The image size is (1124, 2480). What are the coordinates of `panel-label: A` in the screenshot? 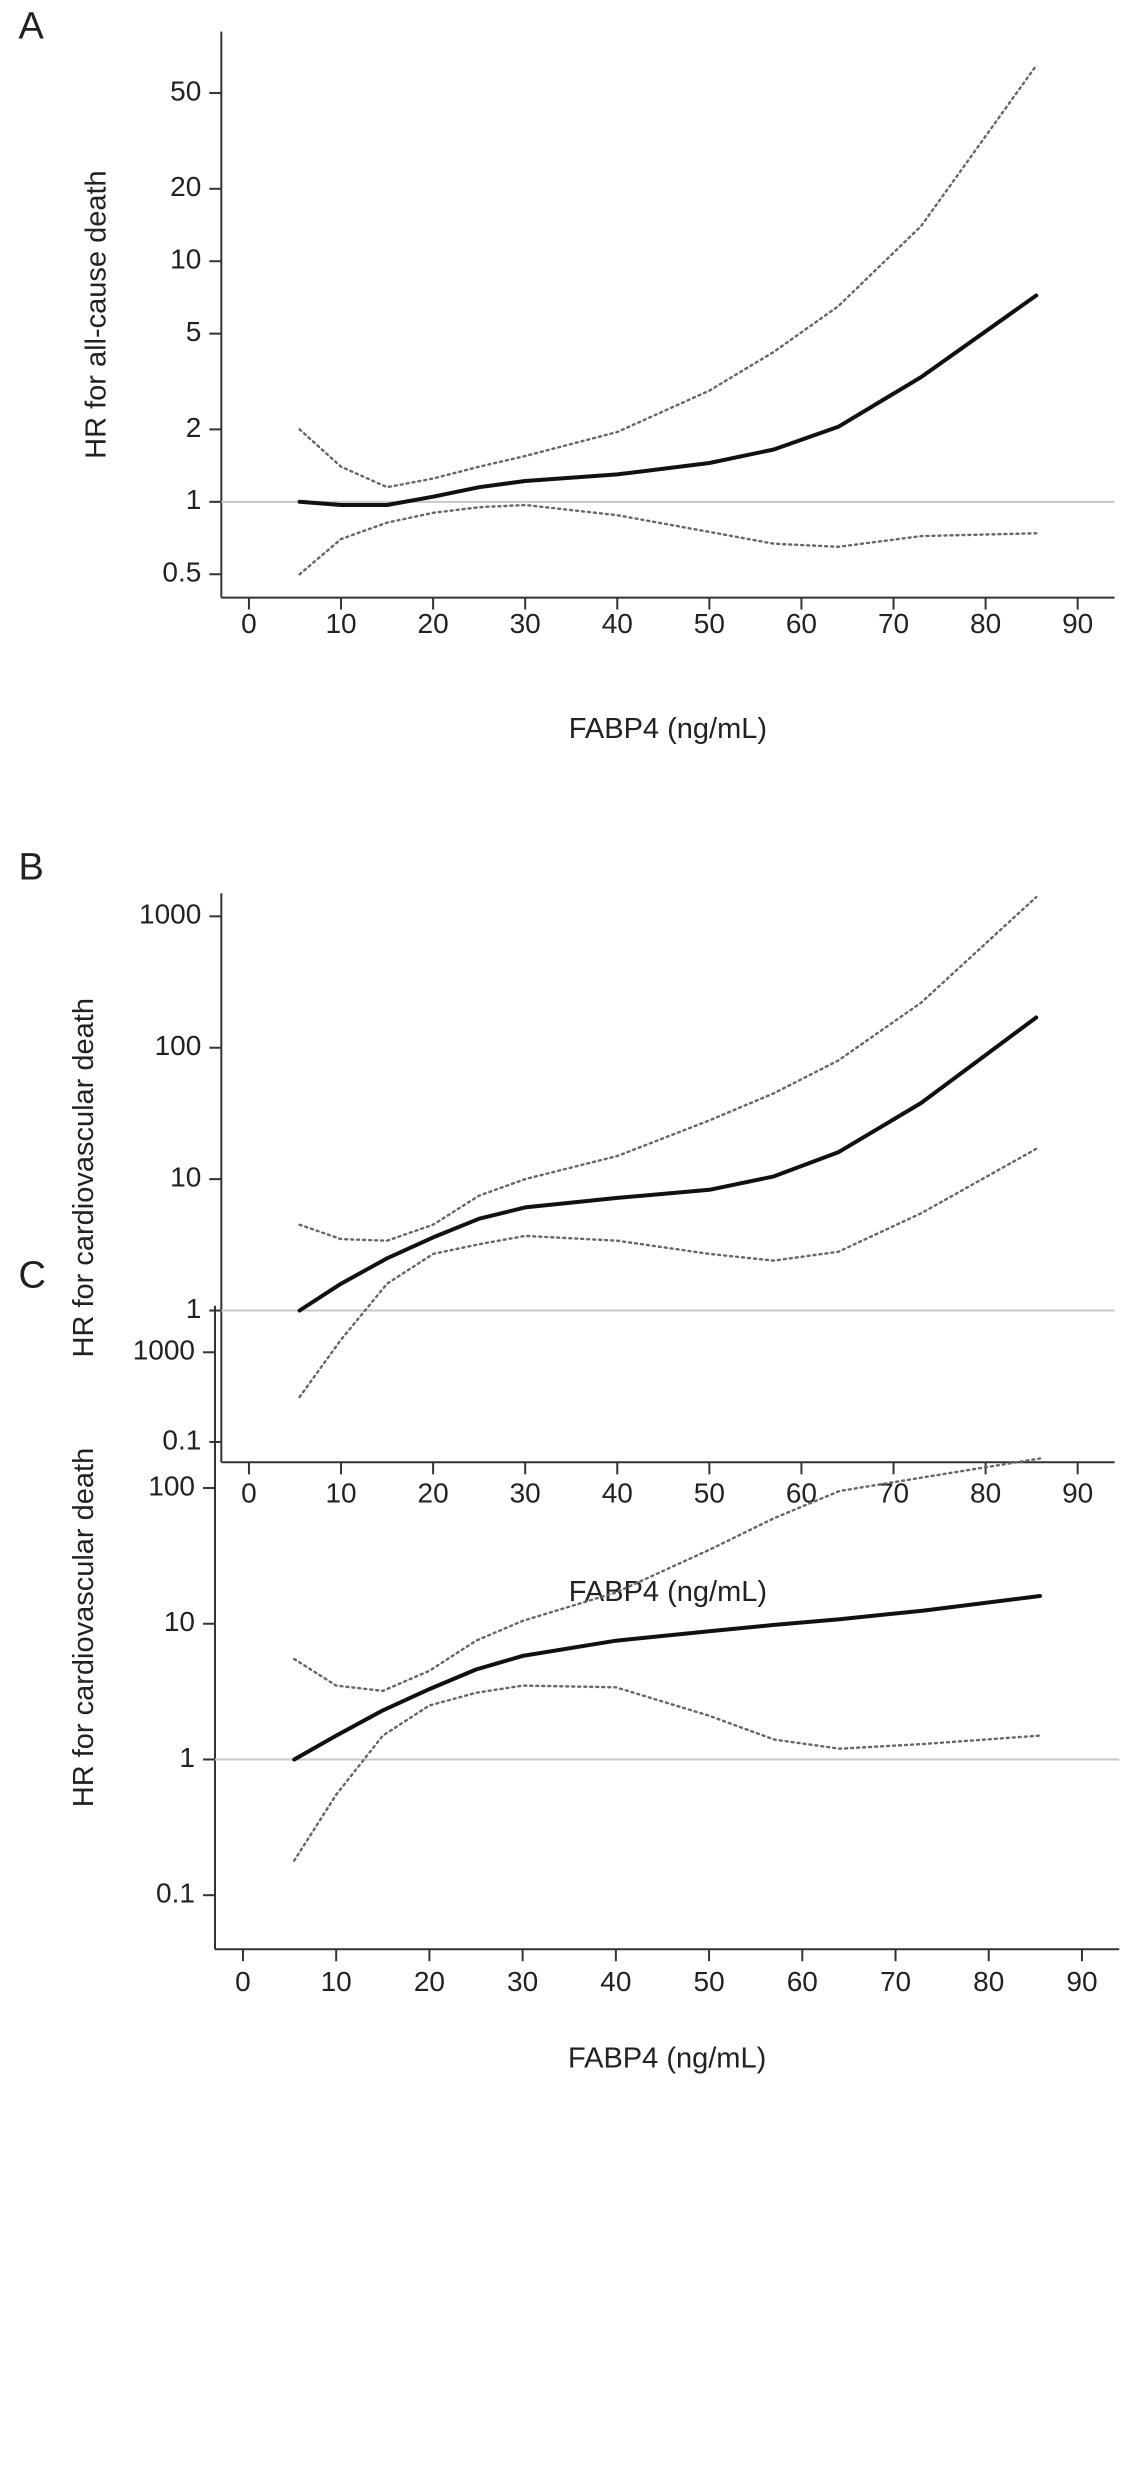 It's located at (31, 26).